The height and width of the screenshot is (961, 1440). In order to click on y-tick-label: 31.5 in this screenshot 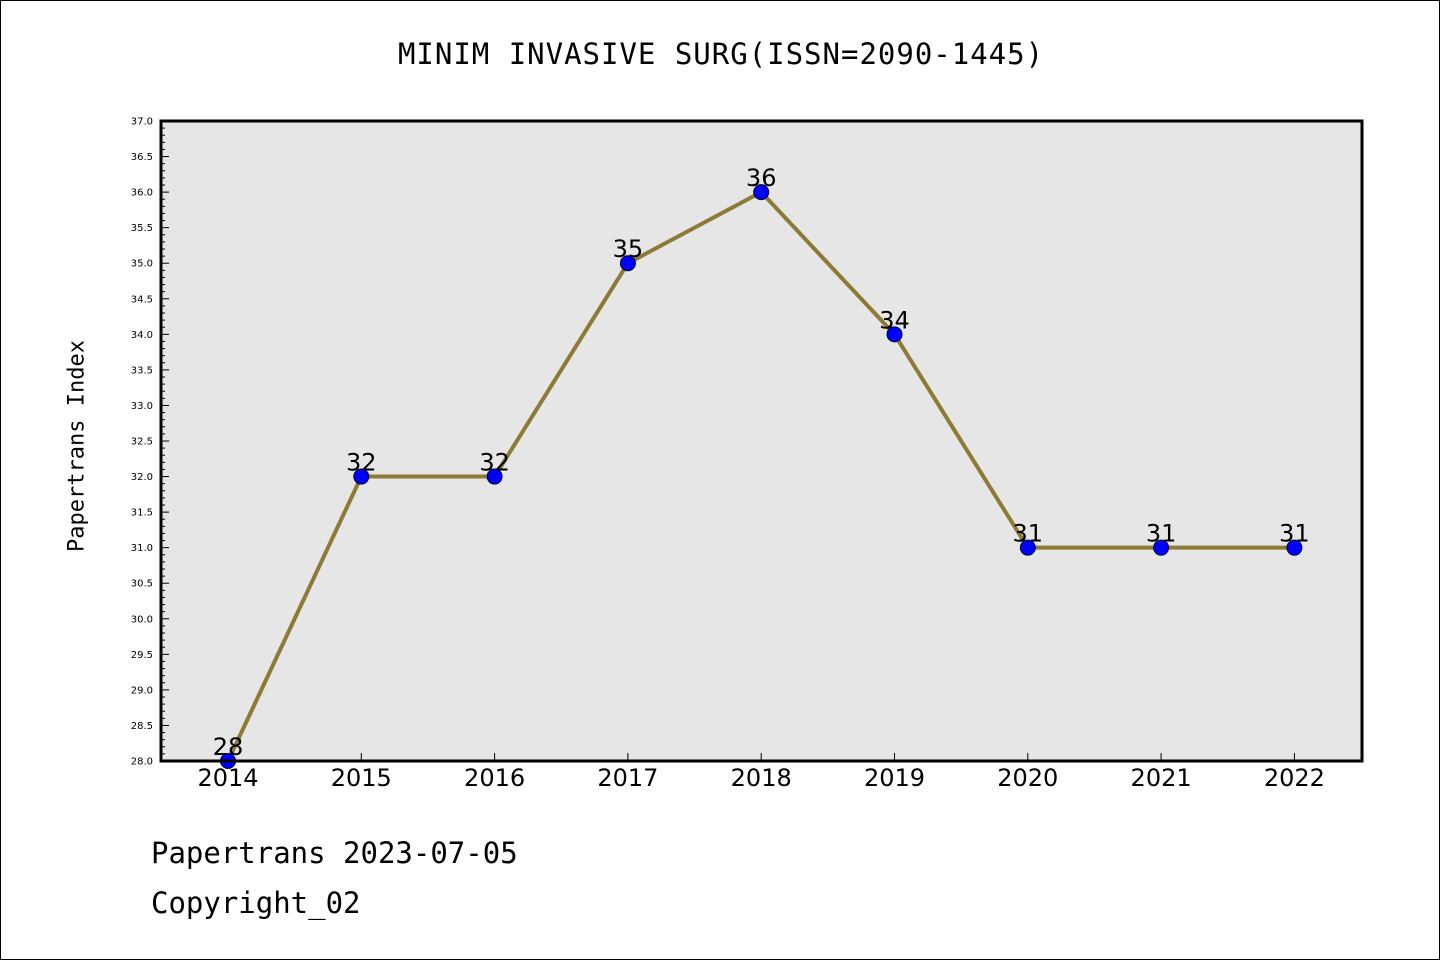, I will do `click(142, 513)`.